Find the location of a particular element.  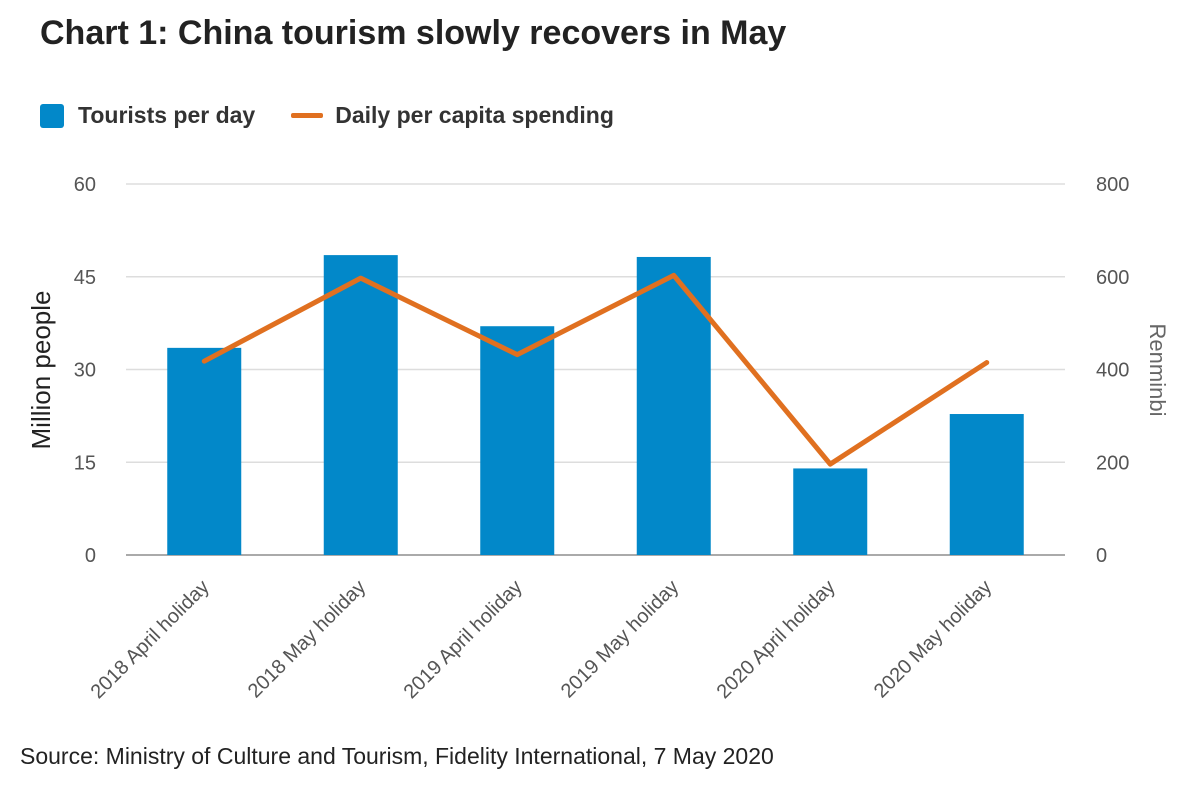

x-category-label: 2020 April holiday is located at coordinates (776, 639).